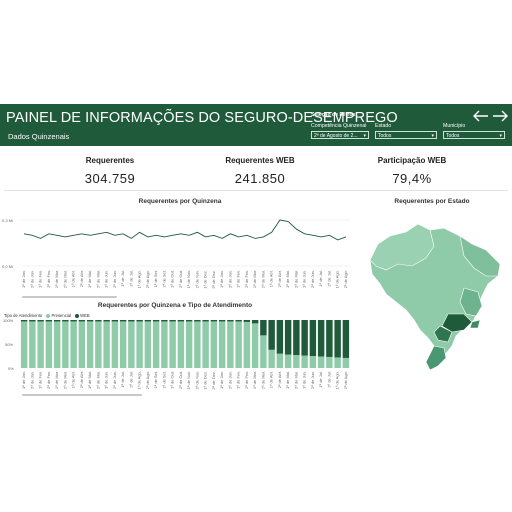 This screenshot has height=512, width=512. Describe the element at coordinates (97, 380) in the screenshot. I see `x-tick-label: 2ª de Mai.` at that location.